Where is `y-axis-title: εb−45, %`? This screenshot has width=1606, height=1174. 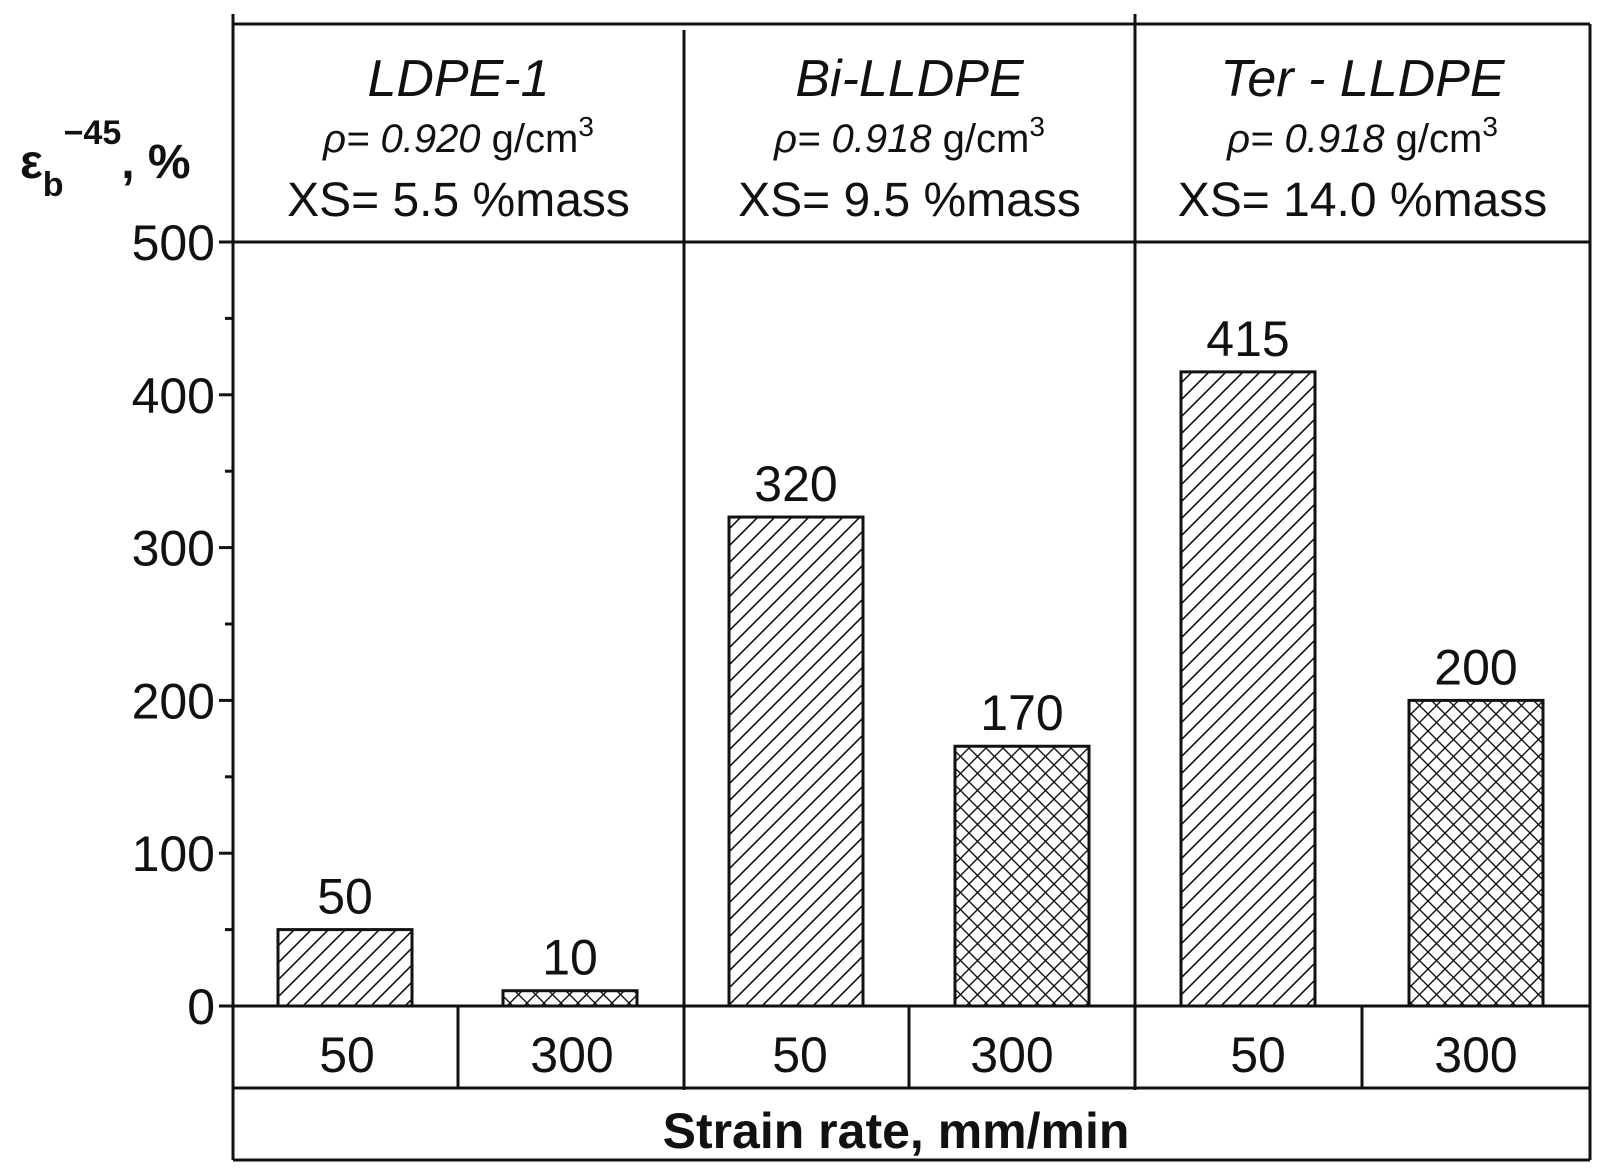 y-axis-title: εb−45, % is located at coordinates (105, 159).